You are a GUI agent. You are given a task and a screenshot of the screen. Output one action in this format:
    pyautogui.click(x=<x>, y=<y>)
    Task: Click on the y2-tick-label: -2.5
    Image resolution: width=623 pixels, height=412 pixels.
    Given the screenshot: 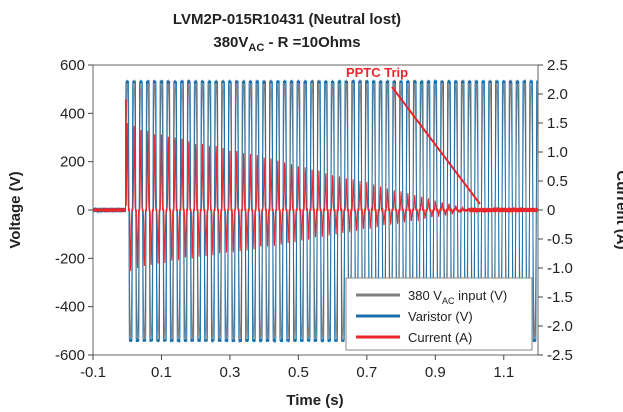 What is the action you would take?
    pyautogui.click(x=560, y=355)
    